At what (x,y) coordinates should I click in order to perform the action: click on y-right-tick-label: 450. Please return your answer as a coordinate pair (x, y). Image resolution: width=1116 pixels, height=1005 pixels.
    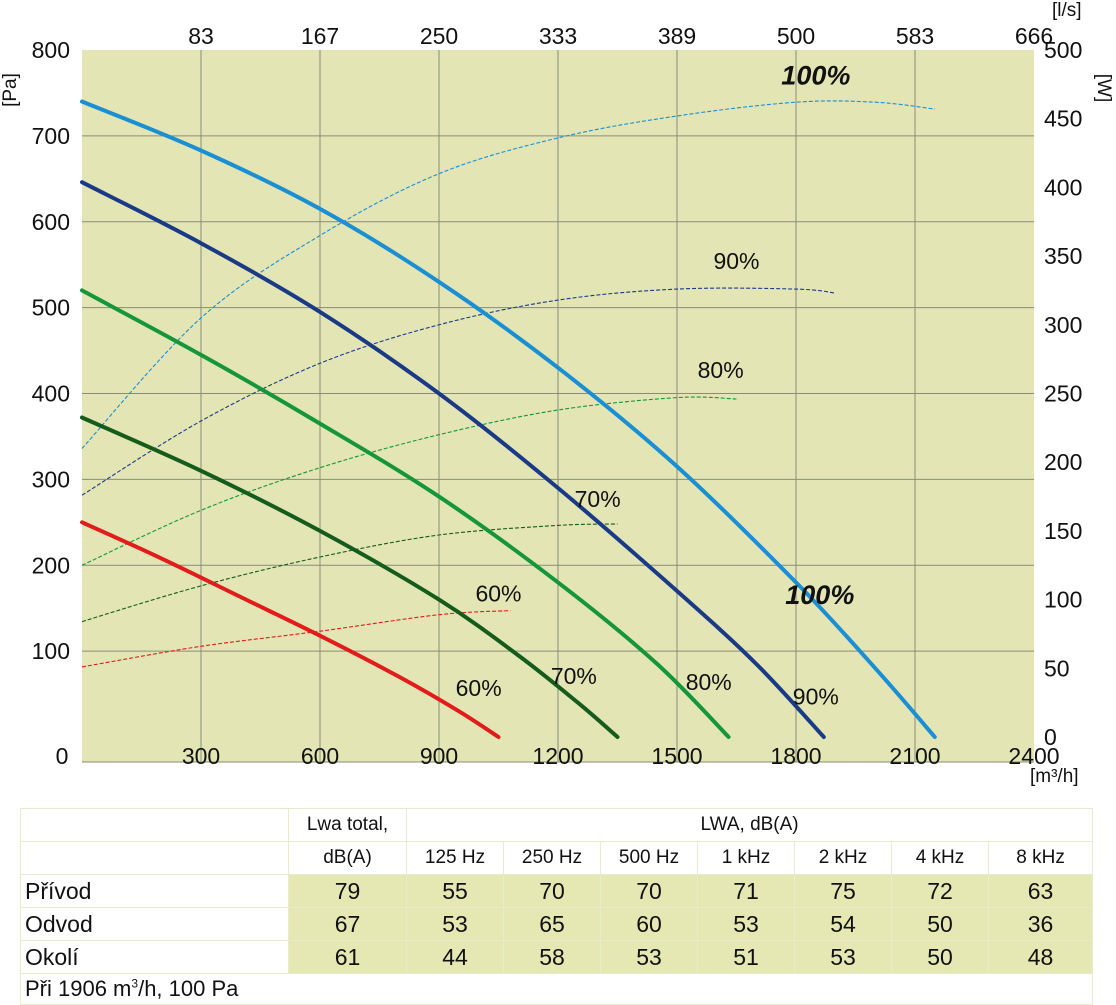
    Looking at the image, I should click on (1063, 119).